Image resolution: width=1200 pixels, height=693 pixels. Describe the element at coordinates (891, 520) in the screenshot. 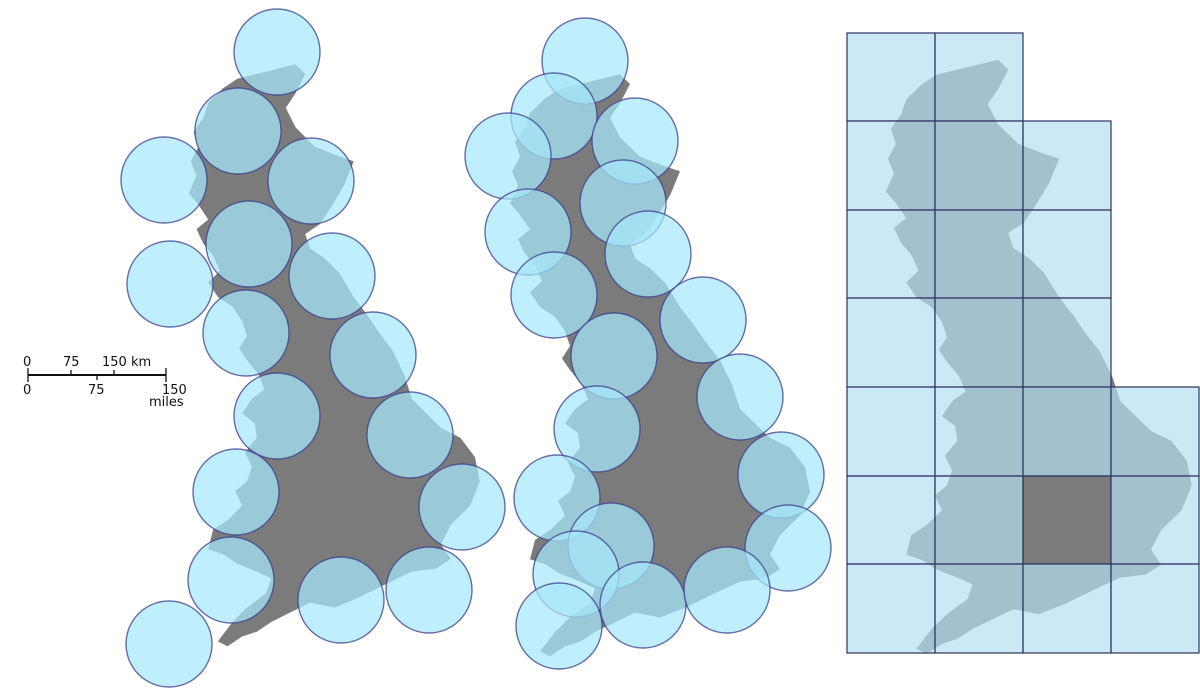

I see `grid-cell-r5-c0` at that location.